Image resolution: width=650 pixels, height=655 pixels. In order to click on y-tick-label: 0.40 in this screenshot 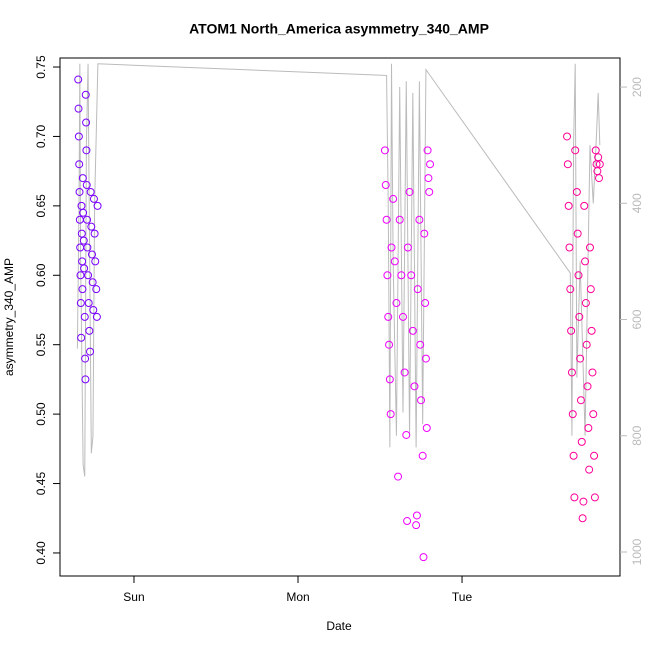, I will do `click(41, 553)`.